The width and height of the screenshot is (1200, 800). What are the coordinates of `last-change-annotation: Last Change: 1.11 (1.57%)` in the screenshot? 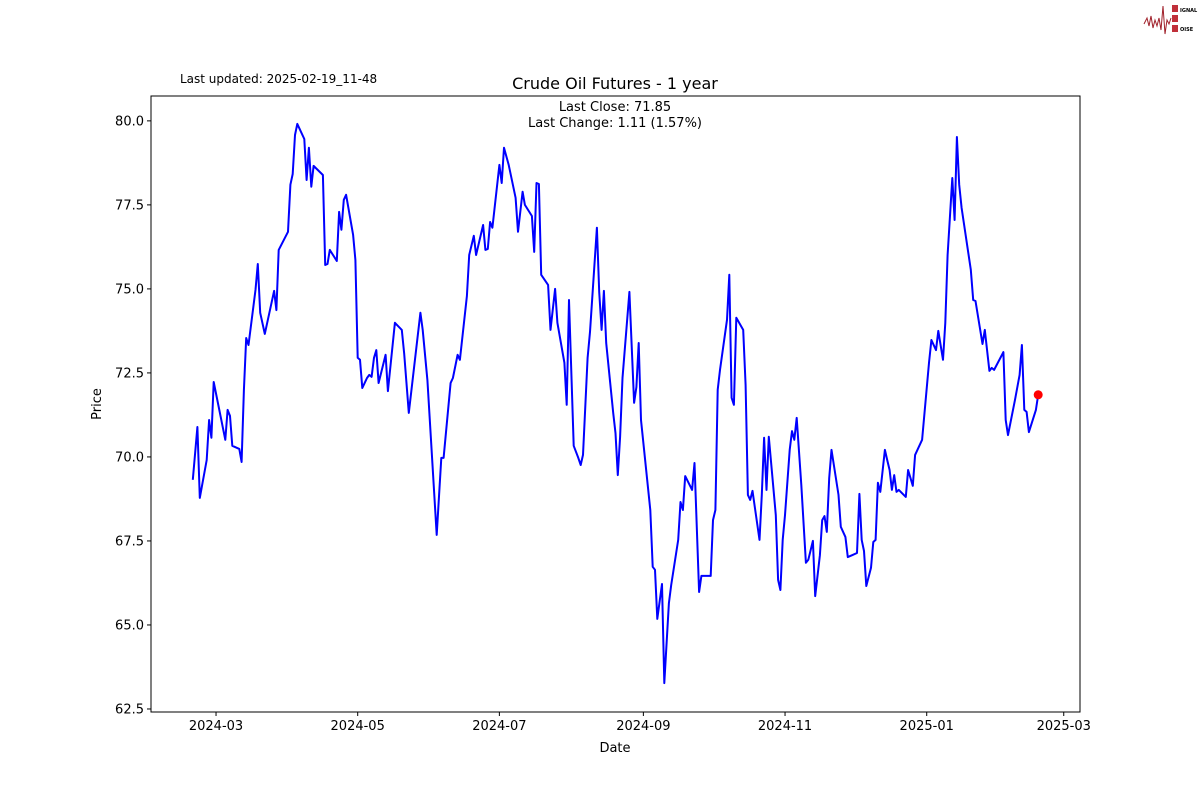 It's located at (615, 123).